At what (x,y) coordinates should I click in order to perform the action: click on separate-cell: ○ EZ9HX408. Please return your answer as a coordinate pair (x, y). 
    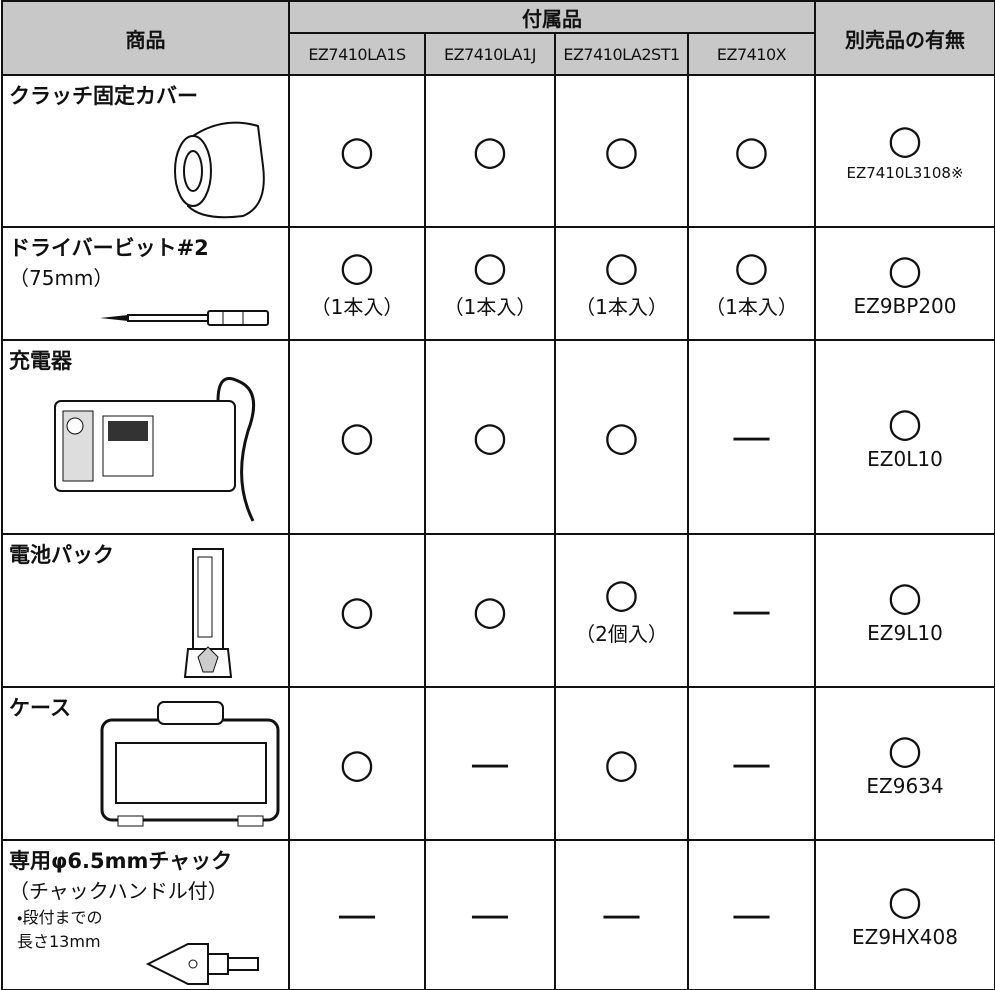
    Looking at the image, I should click on (904, 914).